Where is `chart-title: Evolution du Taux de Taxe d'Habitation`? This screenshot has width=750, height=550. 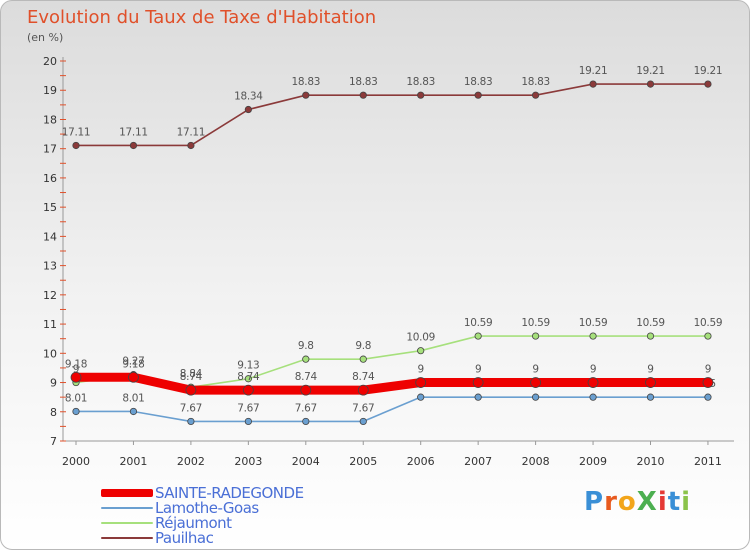 chart-title: Evolution du Taux de Taxe d'Habitation is located at coordinates (202, 17).